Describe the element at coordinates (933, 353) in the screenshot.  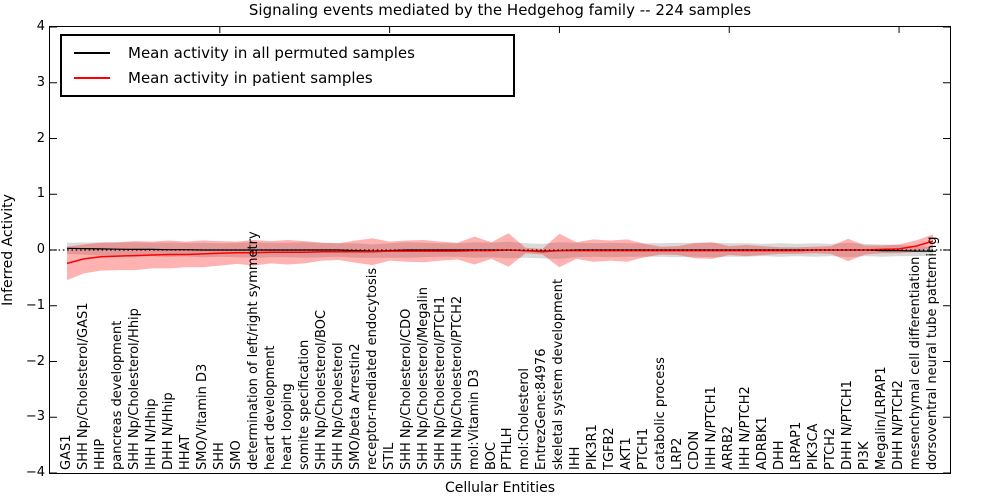
I see `x-tick-label: dorsoventral neural tube patterning` at that location.